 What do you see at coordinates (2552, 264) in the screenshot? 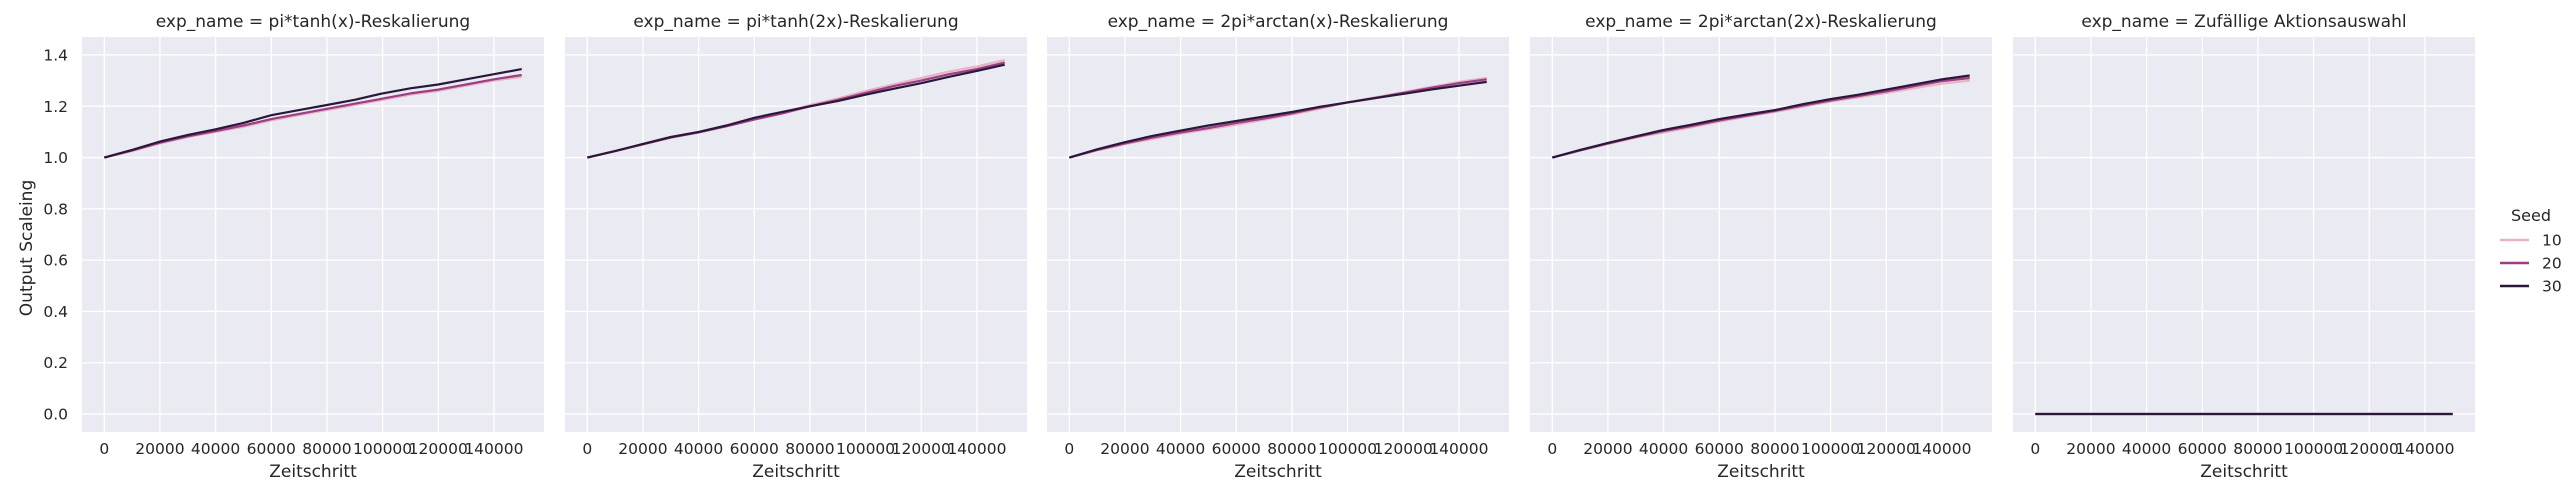
I see `legend-label-seed-20: 20` at bounding box center [2552, 264].